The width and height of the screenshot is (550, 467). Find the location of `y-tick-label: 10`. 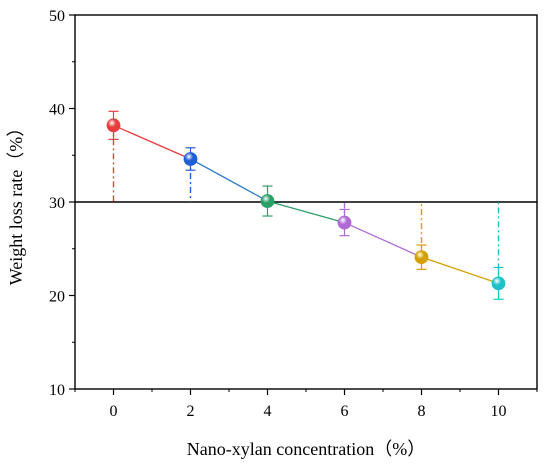

y-tick-label: 10 is located at coordinates (57, 390).